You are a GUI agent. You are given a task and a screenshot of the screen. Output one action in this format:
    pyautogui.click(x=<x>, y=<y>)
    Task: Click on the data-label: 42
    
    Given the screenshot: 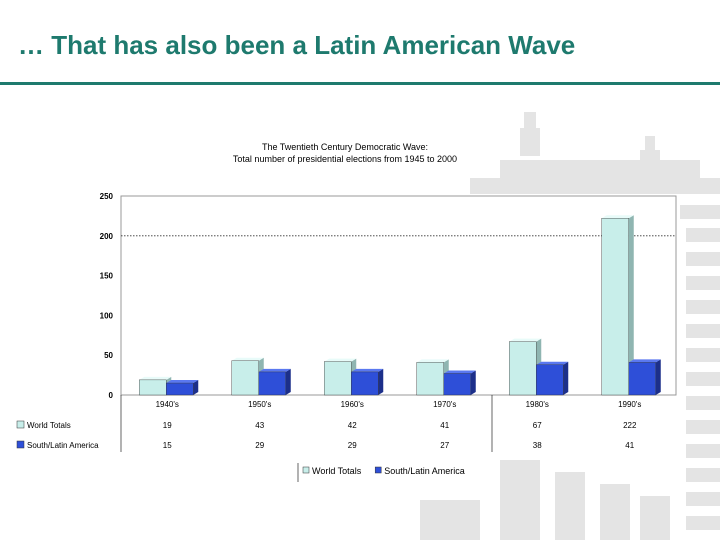 What is the action you would take?
    pyautogui.click(x=352, y=425)
    